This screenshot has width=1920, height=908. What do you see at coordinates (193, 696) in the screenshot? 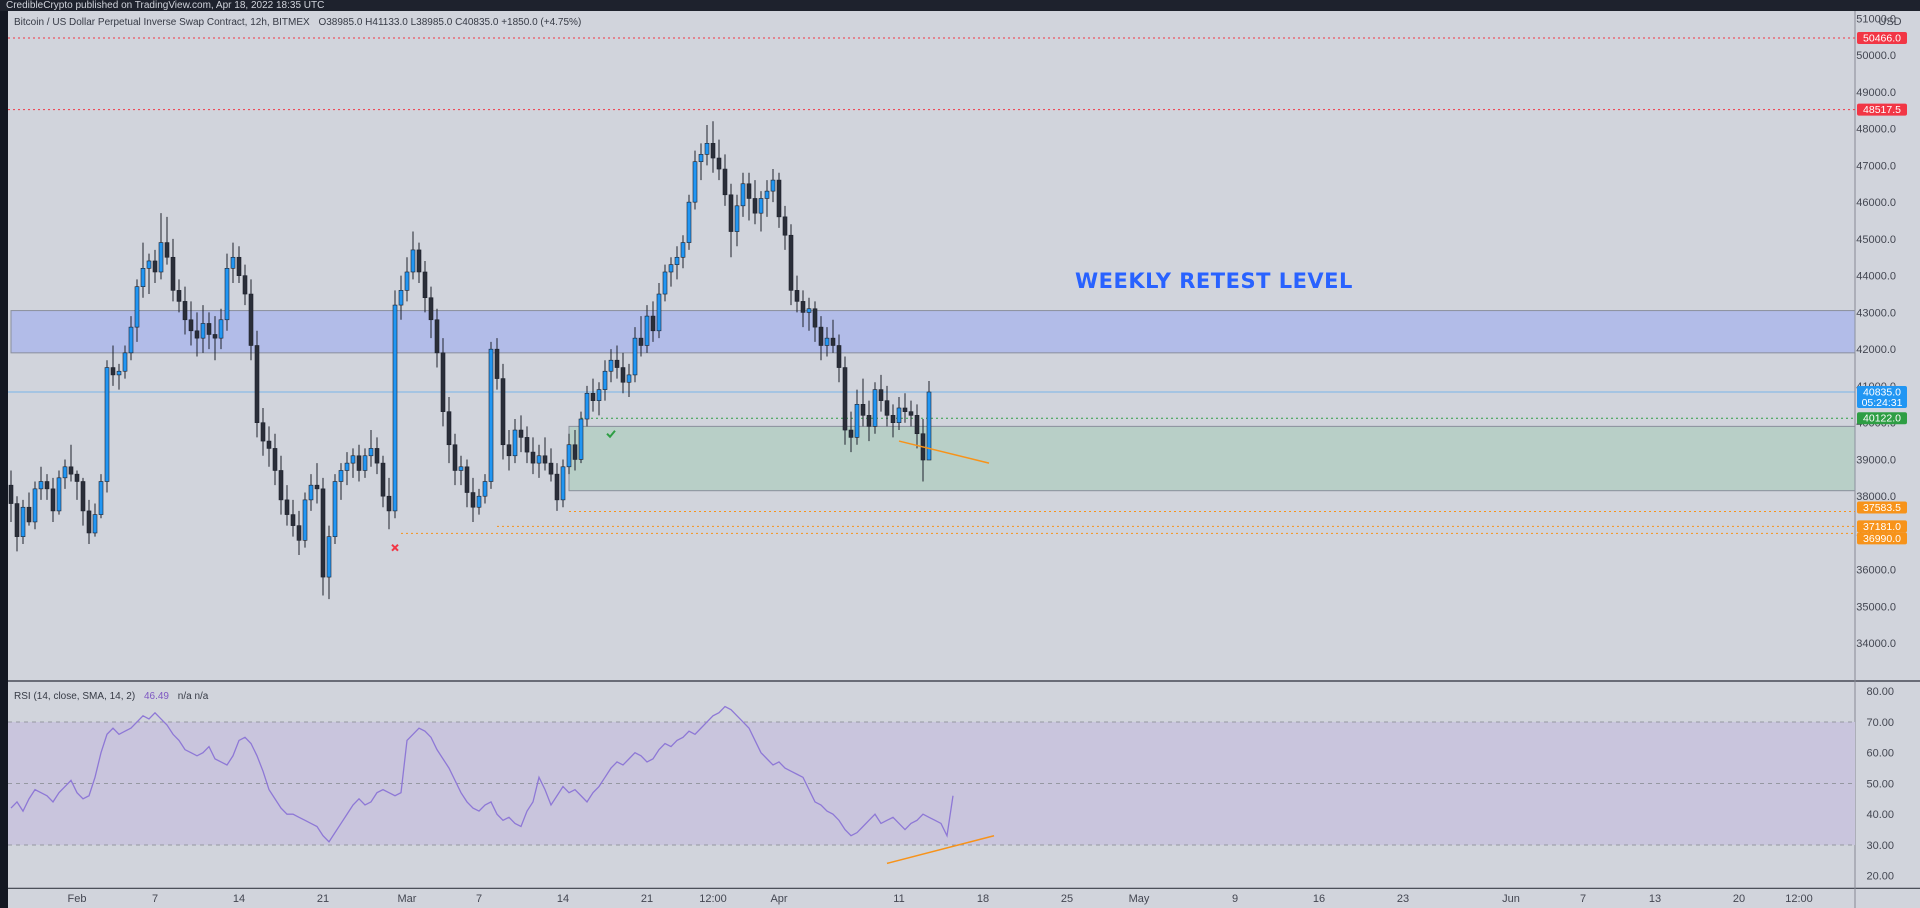
I see `rsi-extra: n/a n/a` at bounding box center [193, 696].